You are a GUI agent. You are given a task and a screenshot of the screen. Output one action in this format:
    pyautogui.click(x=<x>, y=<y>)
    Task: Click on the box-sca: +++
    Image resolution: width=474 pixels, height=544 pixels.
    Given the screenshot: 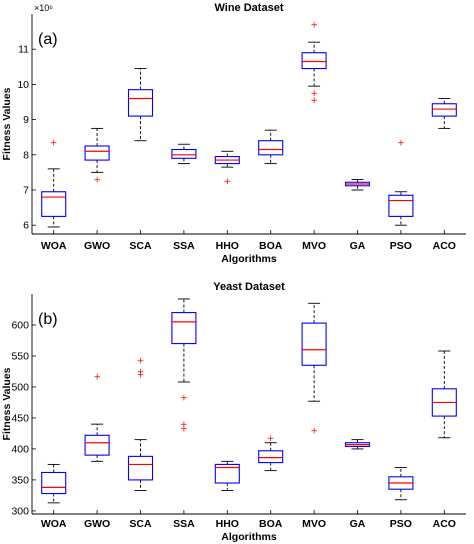 What is the action you would take?
    pyautogui.click(x=140, y=423)
    